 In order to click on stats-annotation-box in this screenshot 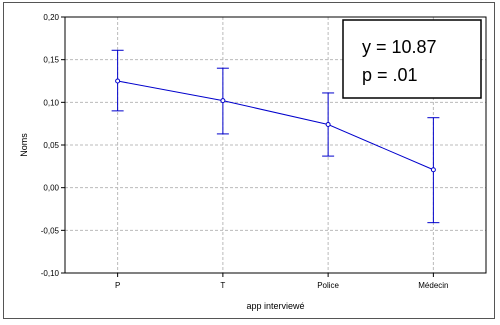, I will do `click(412, 59)`.